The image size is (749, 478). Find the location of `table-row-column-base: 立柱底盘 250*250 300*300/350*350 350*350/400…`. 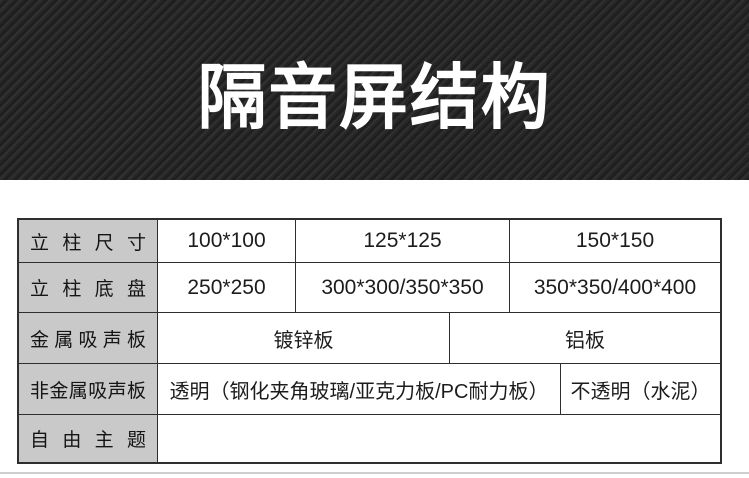

table-row-column-base: 立柱底盘 250*250 300*300/350*350 350*350/400… is located at coordinates (369, 288).